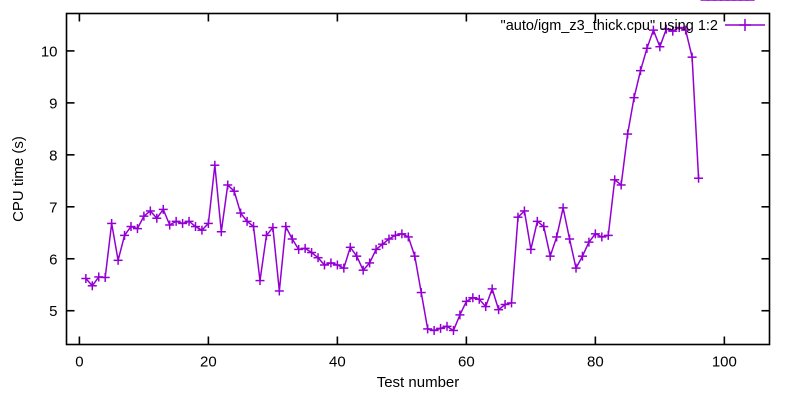 This screenshot has height=400, width=800. I want to click on y-tick-label: 7, so click(53, 207).